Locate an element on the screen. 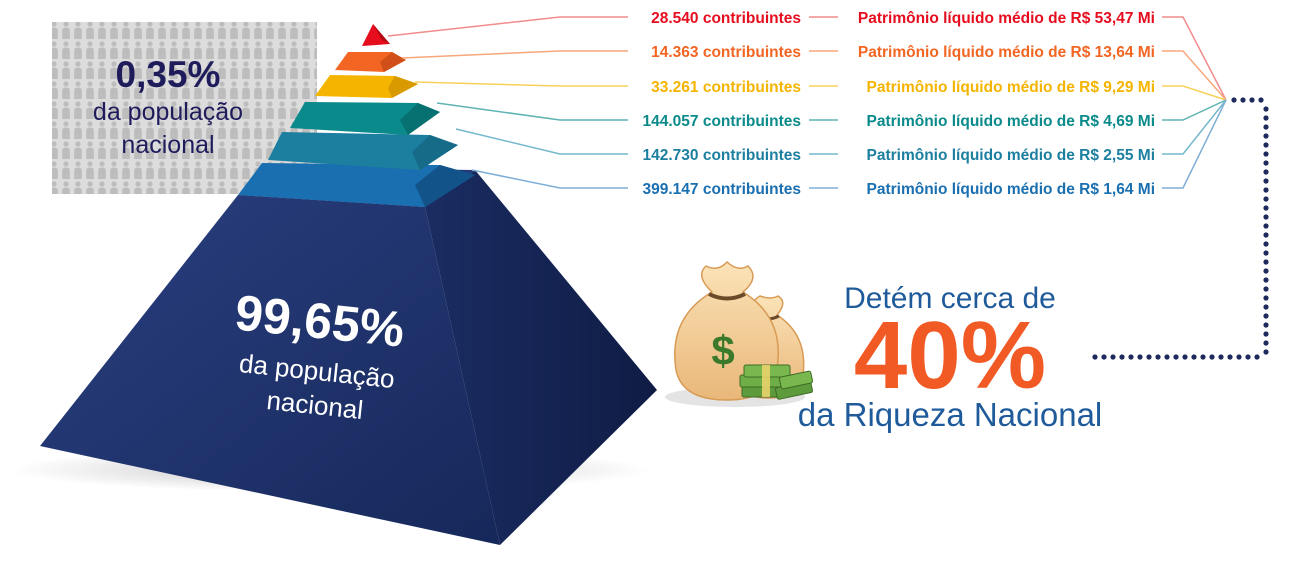  pyramid-tiers is located at coordinates (356, 115).